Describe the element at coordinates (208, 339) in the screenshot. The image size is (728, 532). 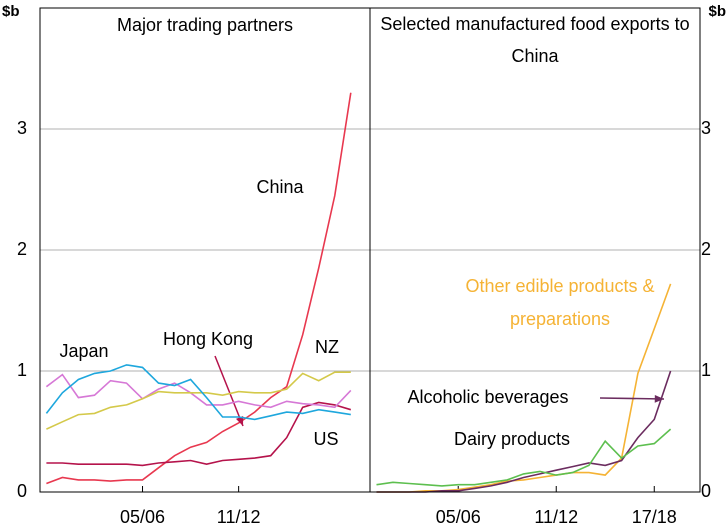
I see `series-label: Hong Kong` at that location.